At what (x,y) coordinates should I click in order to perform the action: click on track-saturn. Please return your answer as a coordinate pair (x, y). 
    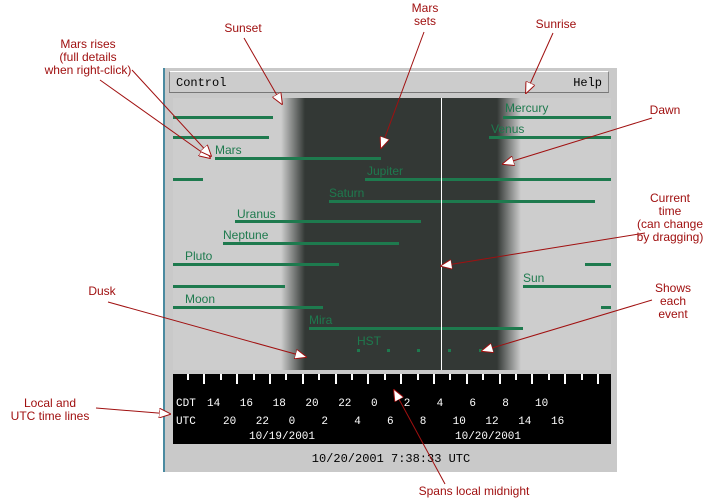
    Looking at the image, I should click on (462, 201).